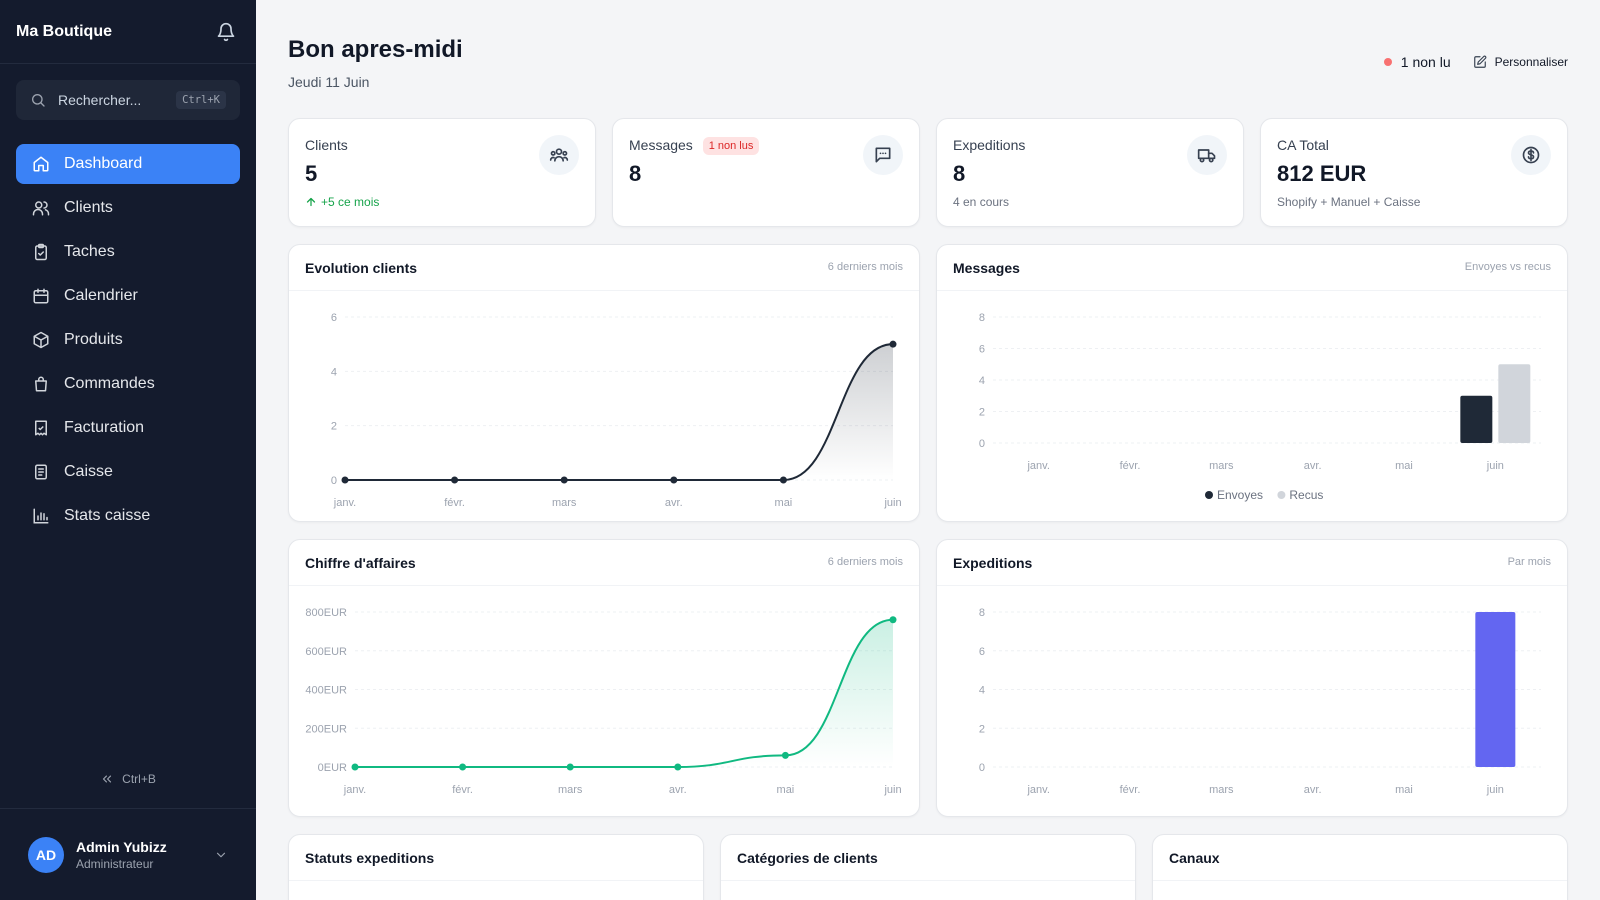 The image size is (1600, 900). I want to click on card-statuts-expeditions: Statuts expeditions, so click(496, 867).